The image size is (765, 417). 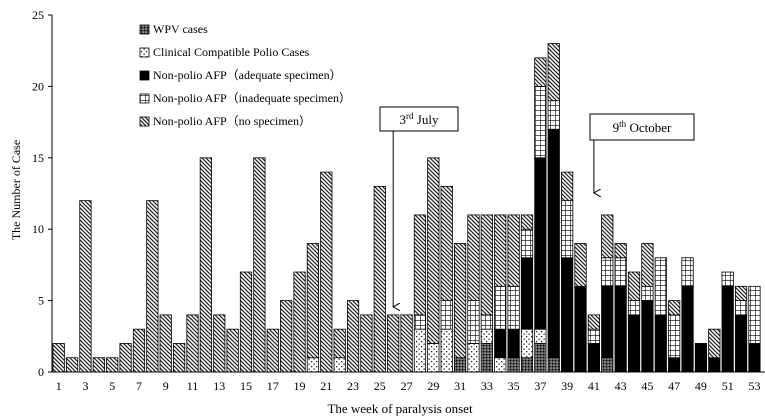 I want to click on y-axis-title: The Number of Case, so click(x=16, y=190).